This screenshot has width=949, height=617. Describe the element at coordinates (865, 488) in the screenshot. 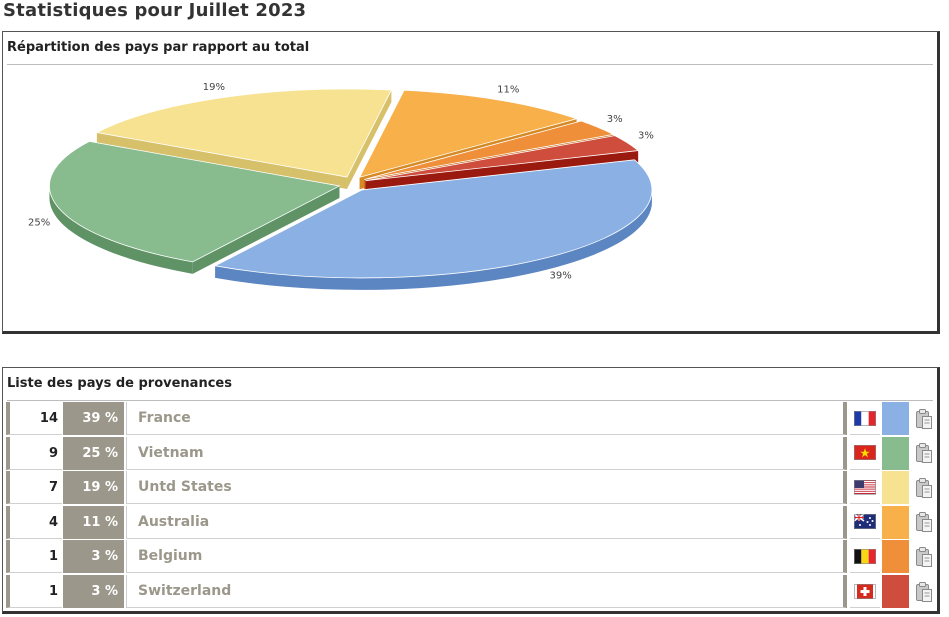

I see `flag-us-icon` at that location.